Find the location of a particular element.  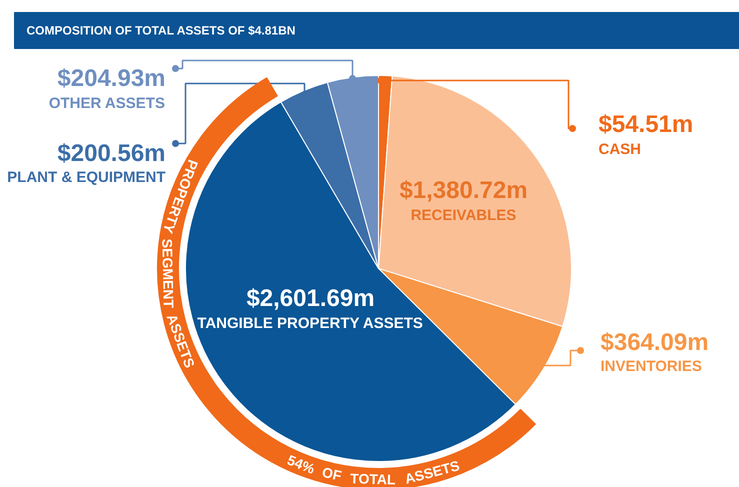

slice-label: OTHER ASSETS is located at coordinates (106, 103).